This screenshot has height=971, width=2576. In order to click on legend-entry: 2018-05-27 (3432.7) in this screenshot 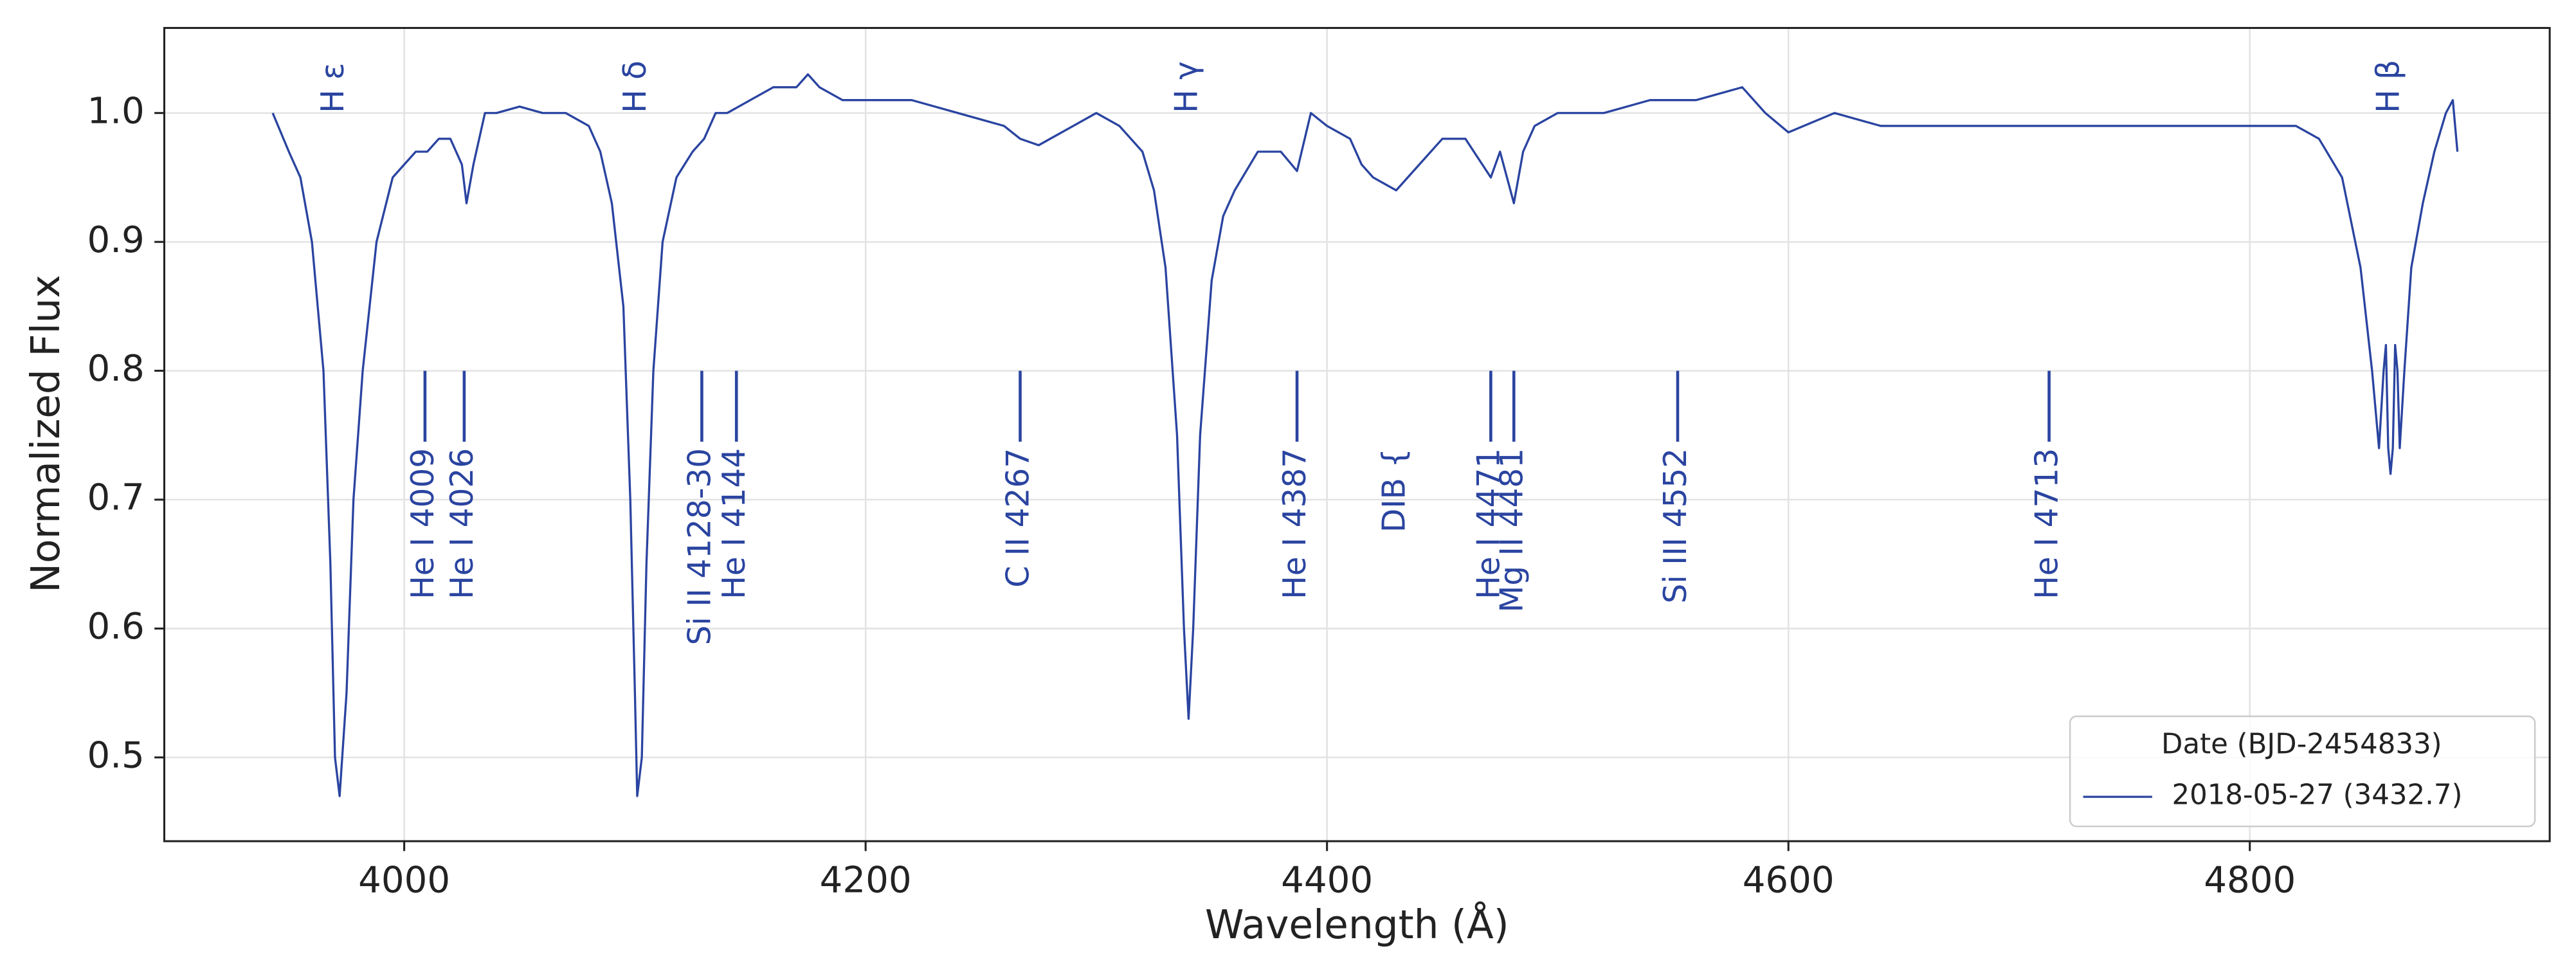, I will do `click(2317, 795)`.